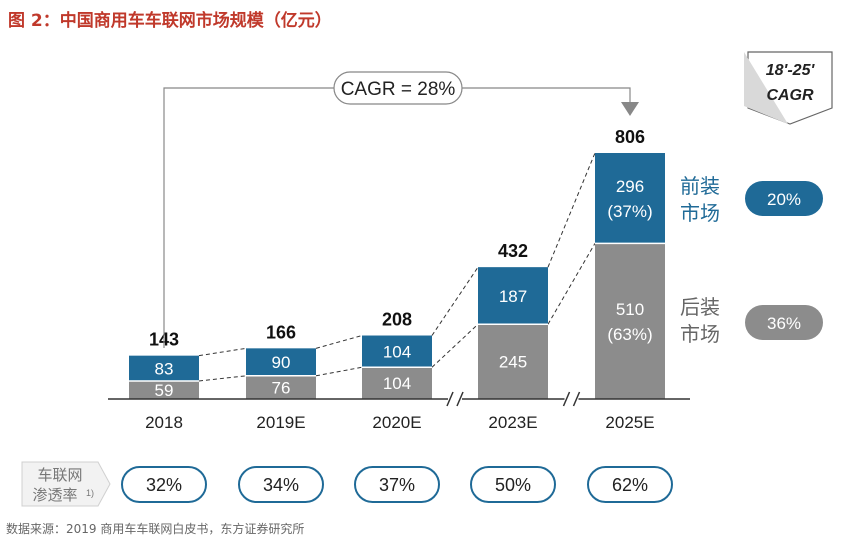  I want to click on bar-after-2023E, so click(513, 361).